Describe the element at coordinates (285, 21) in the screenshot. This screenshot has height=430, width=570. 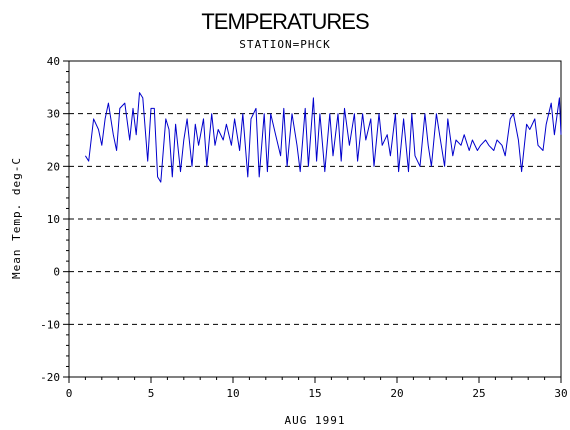
I see `chart-title: TEMPERATURES` at that location.